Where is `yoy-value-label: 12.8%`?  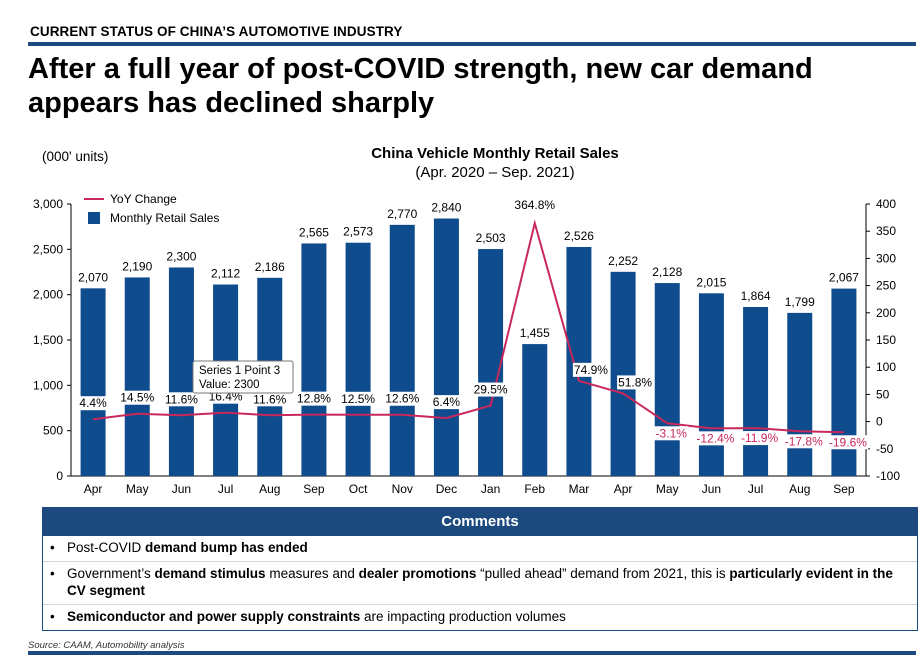
yoy-value-label: 12.8% is located at coordinates (314, 399).